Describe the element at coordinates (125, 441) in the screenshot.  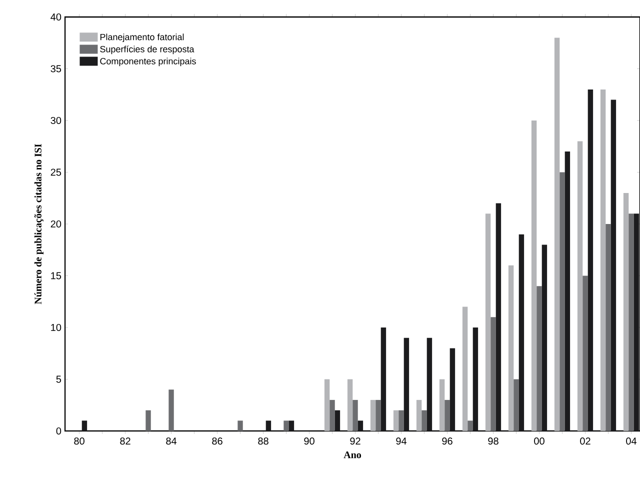
I see `x-tick-label: 82` at that location.